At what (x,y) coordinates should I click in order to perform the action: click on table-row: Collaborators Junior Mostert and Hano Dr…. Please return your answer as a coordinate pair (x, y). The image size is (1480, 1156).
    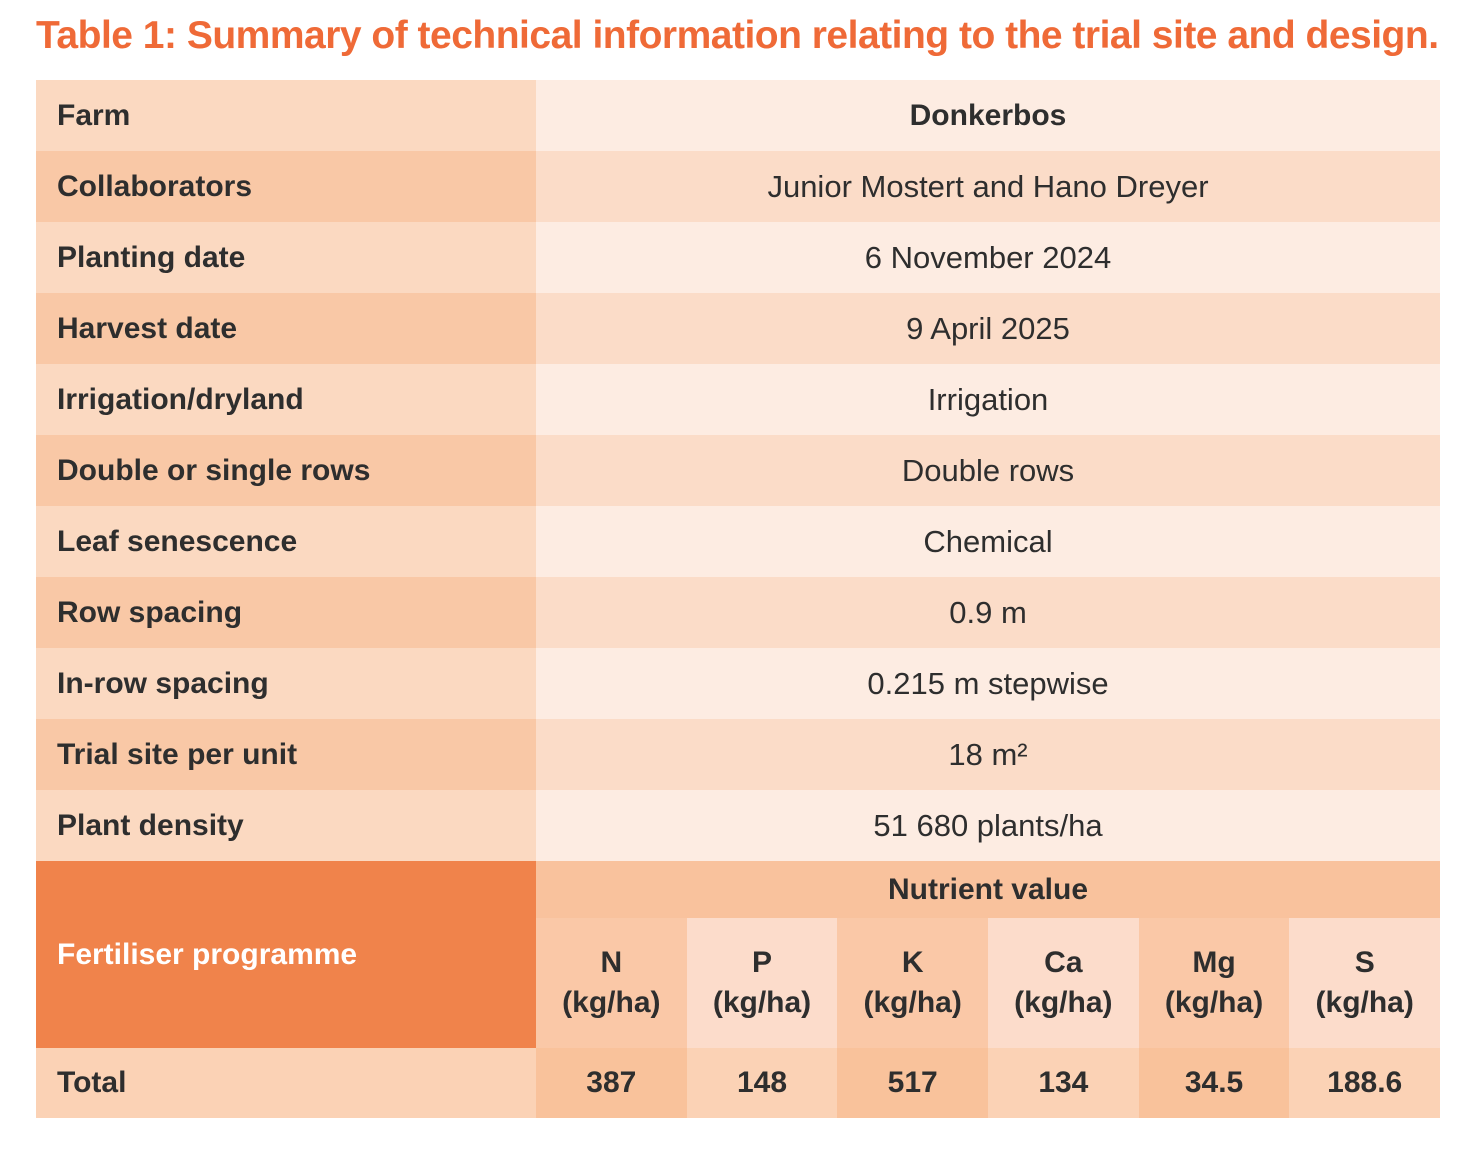
    Looking at the image, I should click on (738, 186).